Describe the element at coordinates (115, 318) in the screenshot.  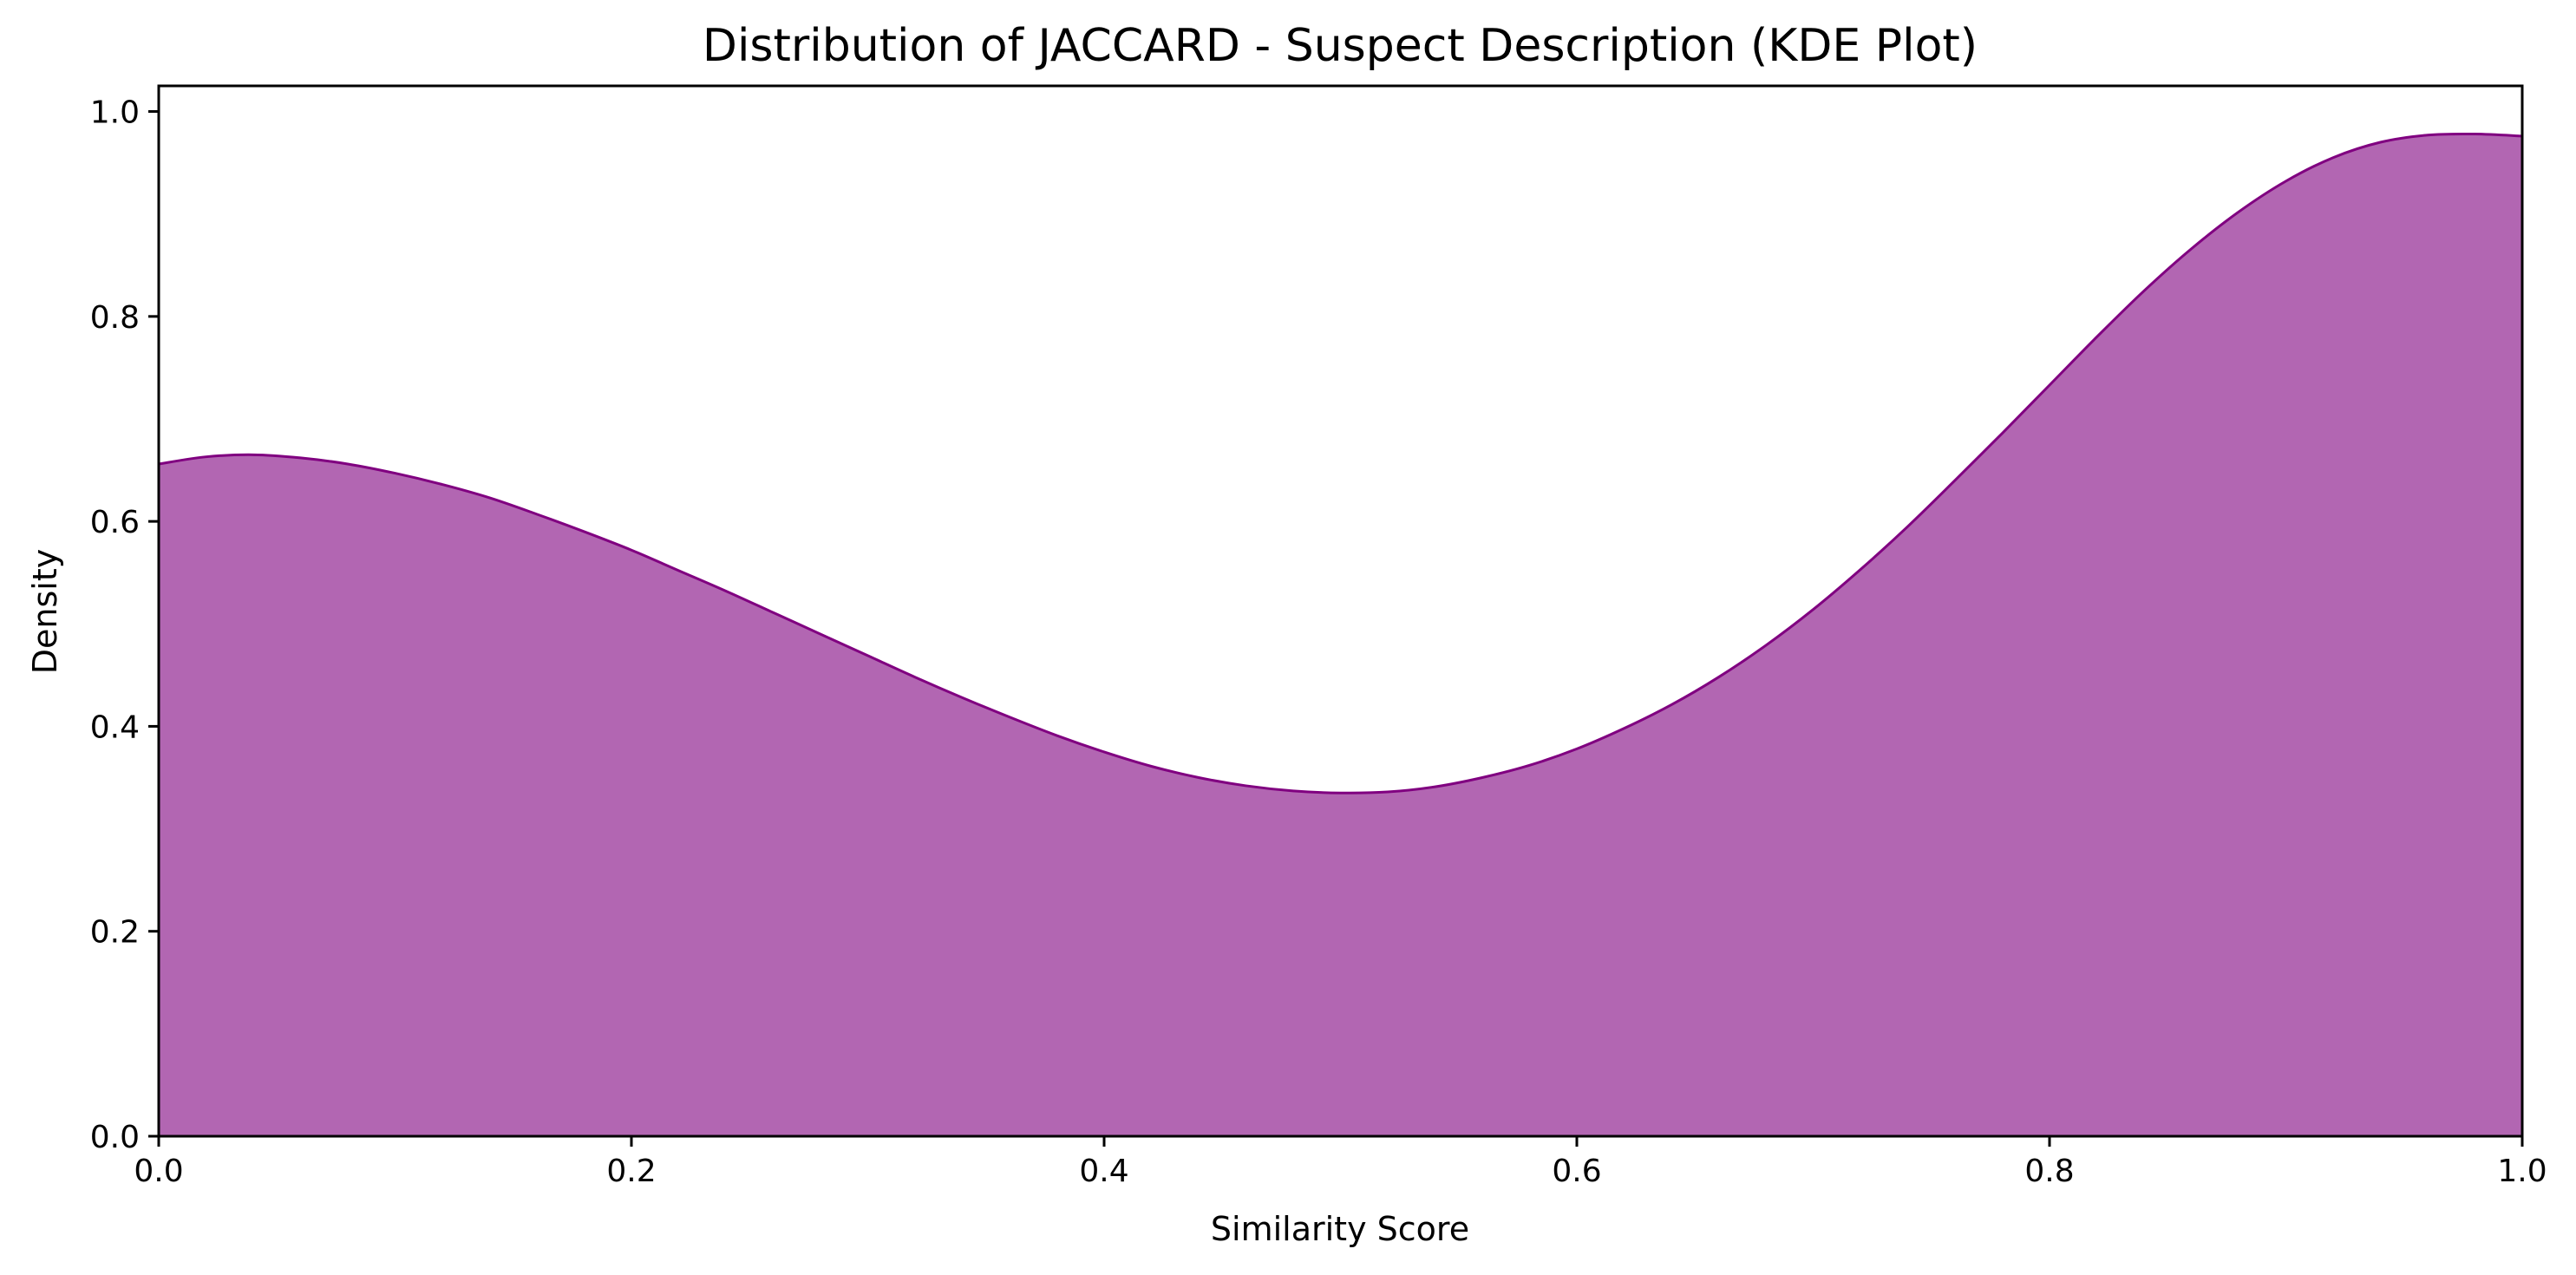
I see `y-tick-label: 0.8` at that location.